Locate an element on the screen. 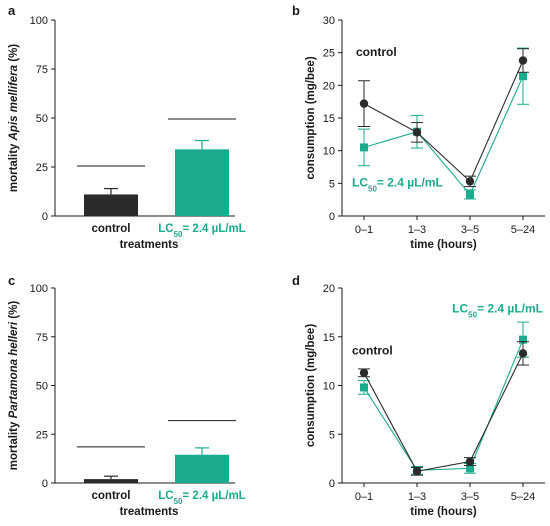 The height and width of the screenshot is (526, 550). panel-letter: b is located at coordinates (296, 10).